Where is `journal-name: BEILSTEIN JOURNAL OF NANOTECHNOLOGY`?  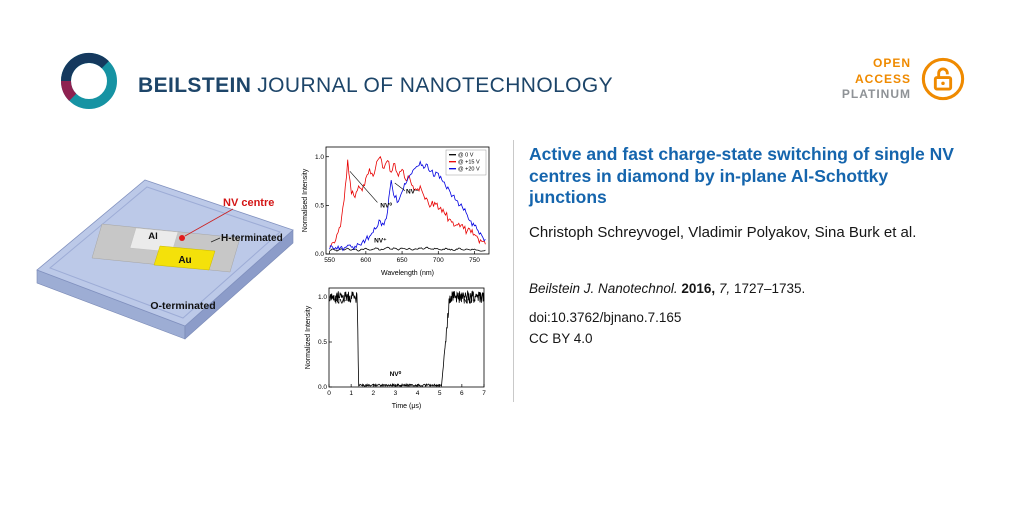 journal-name: BEILSTEIN JOURNAL OF NANOTECHNOLOGY is located at coordinates (375, 86).